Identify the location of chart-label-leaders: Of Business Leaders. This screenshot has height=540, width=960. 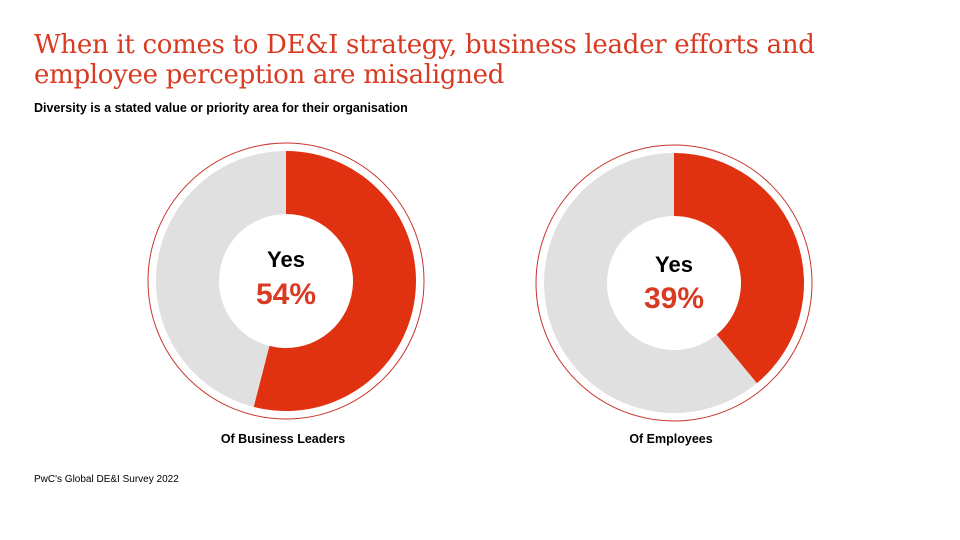
(283, 439).